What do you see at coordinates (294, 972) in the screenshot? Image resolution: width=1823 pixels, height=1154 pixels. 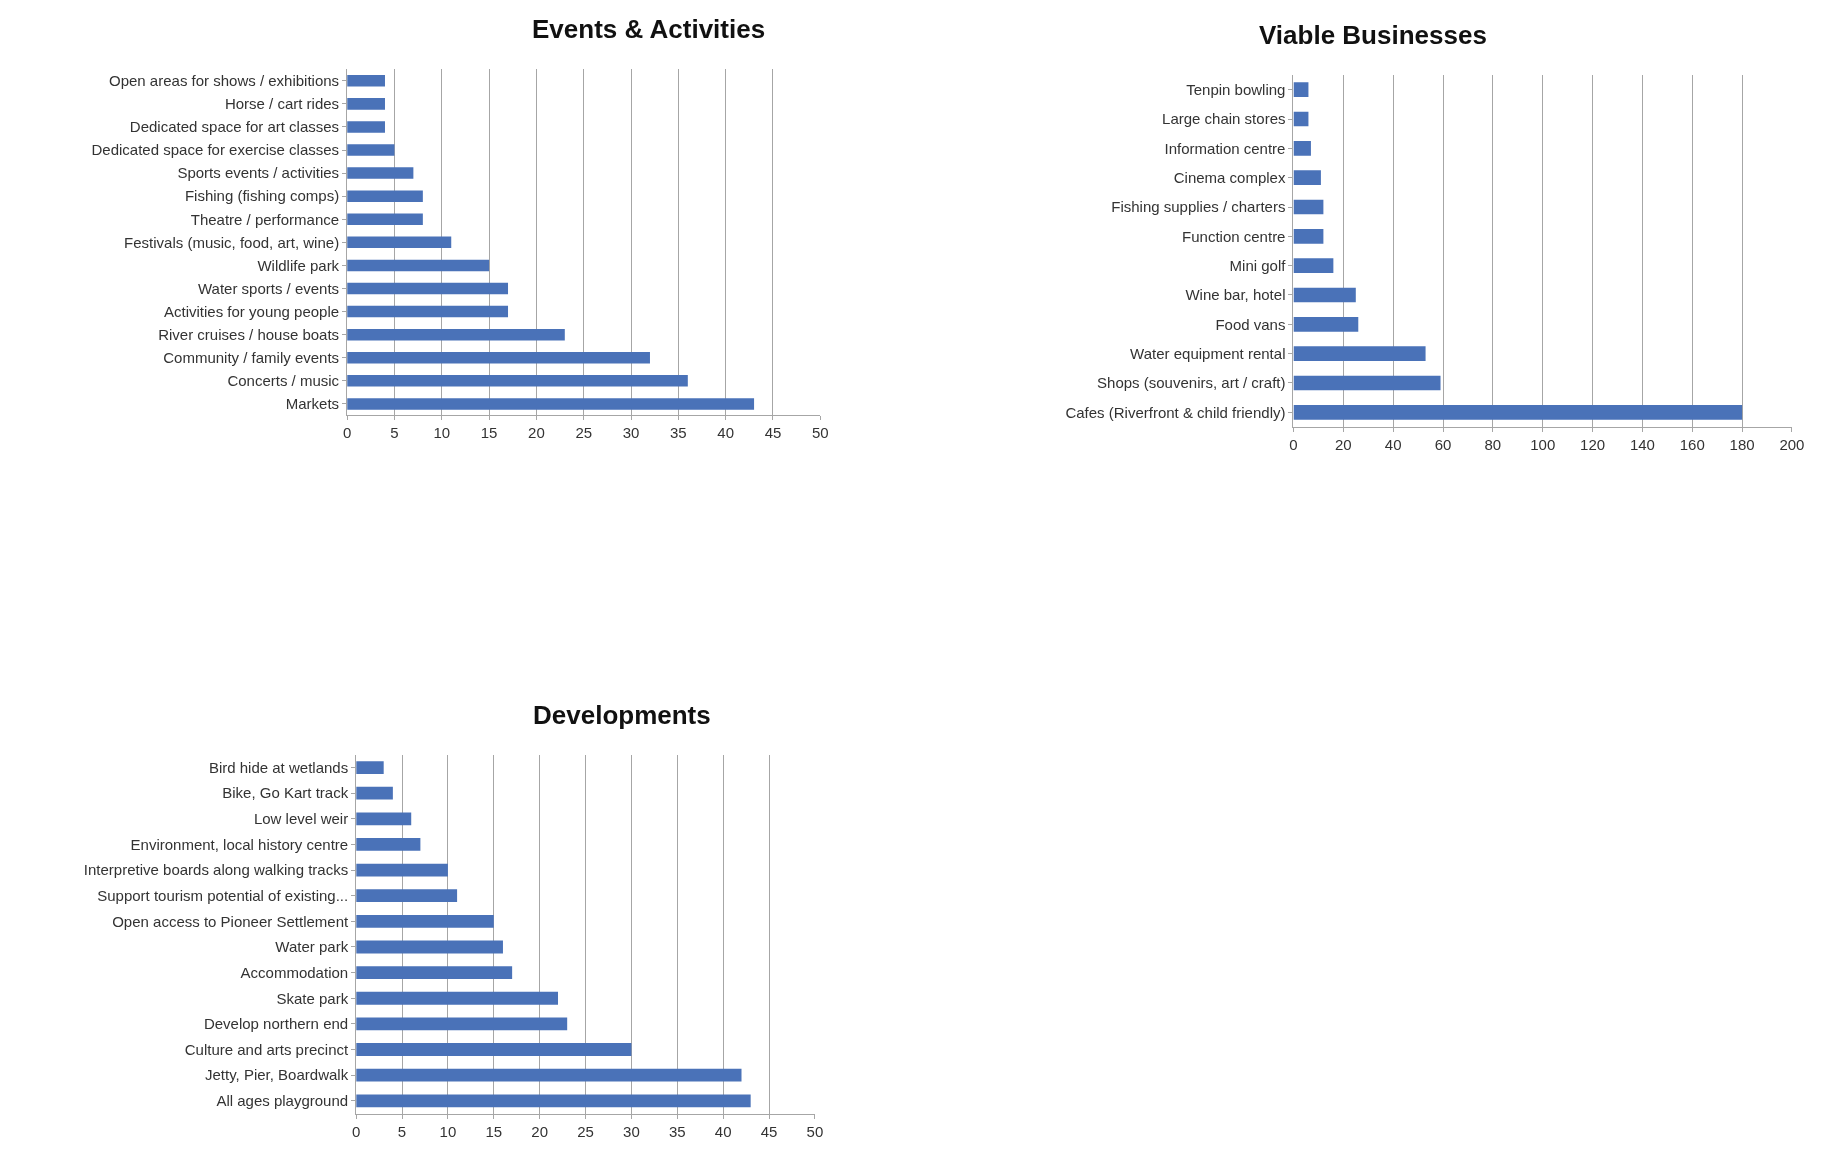 I see `y-tick-label: Accommodation` at bounding box center [294, 972].